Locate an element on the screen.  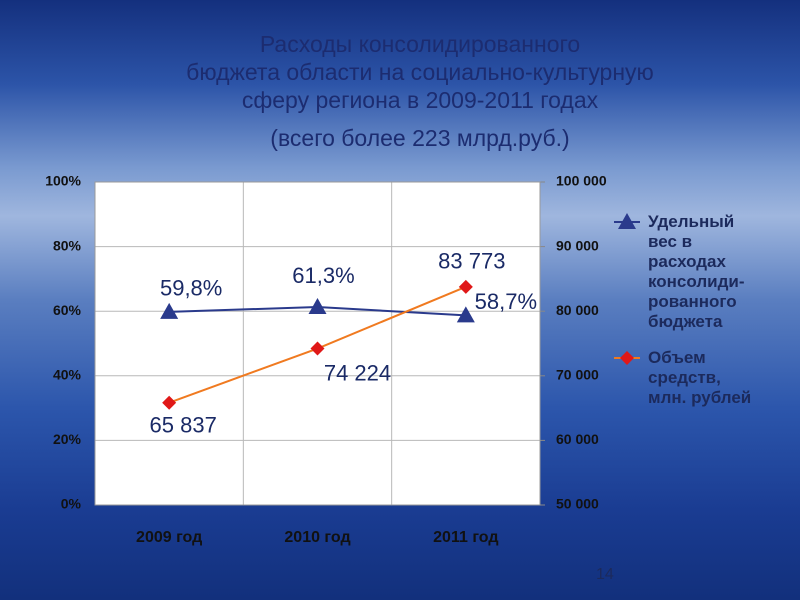
legend-item: Объем средств, млн. рублей is located at coordinates (686, 378).